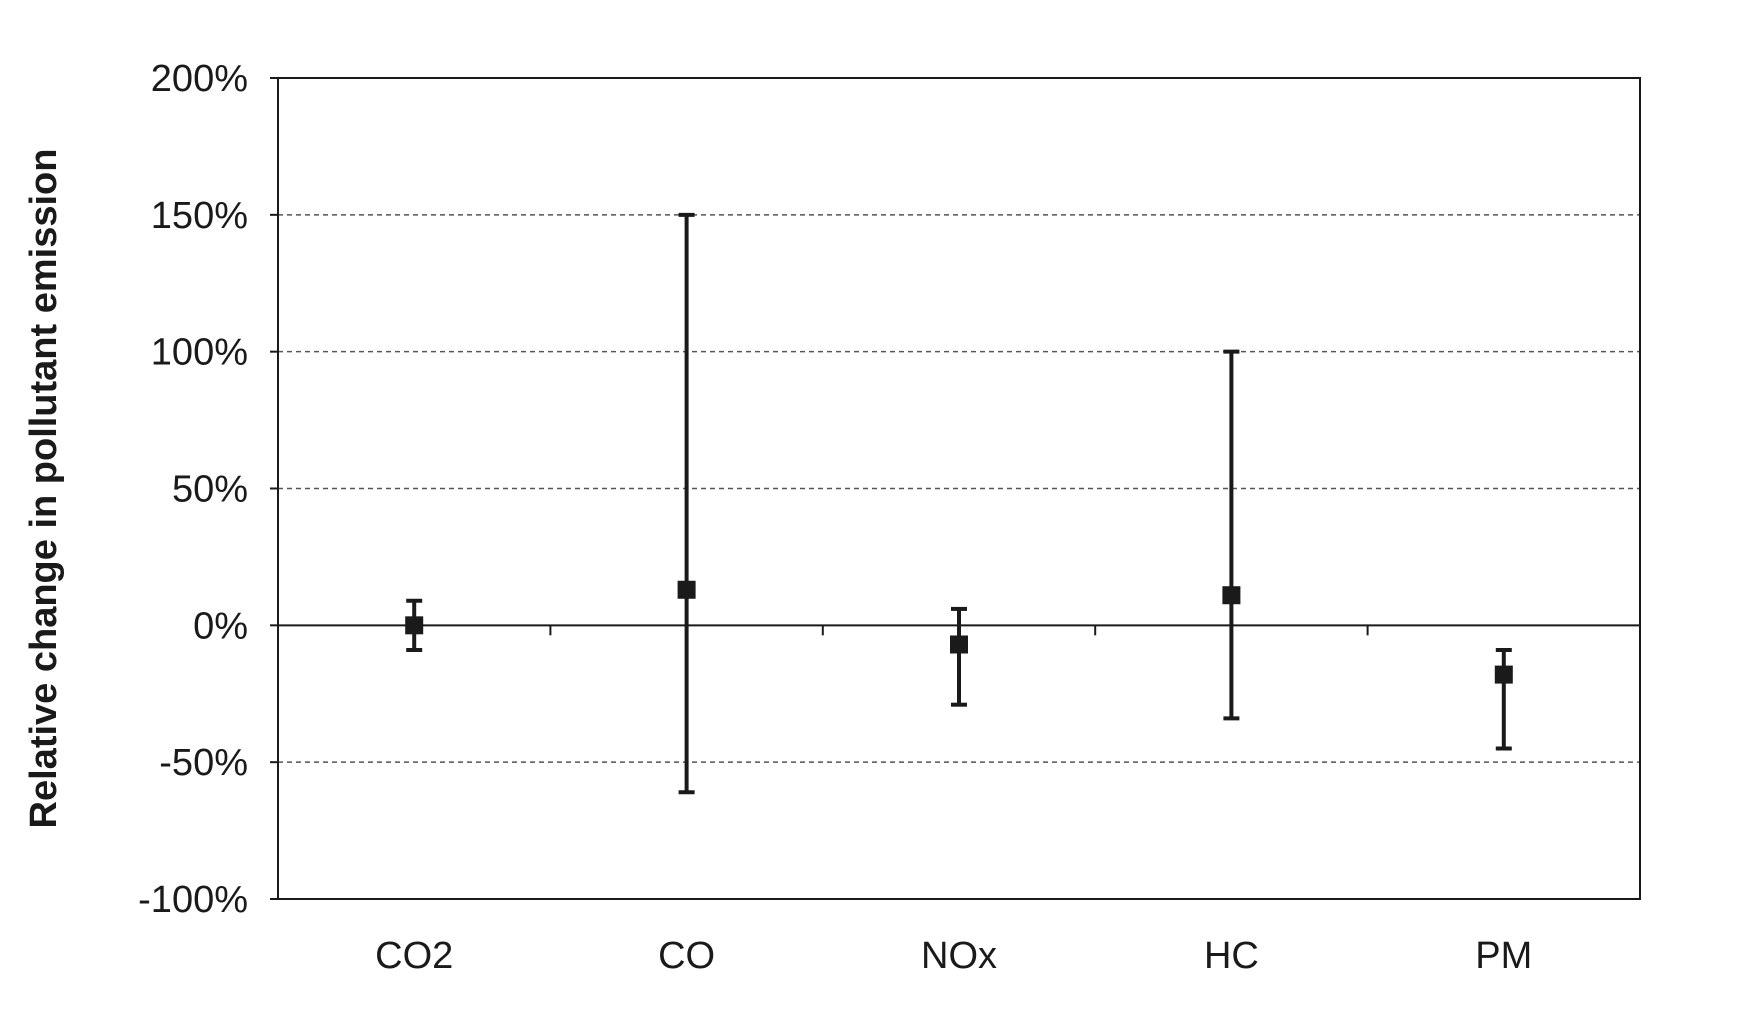  Describe the element at coordinates (414, 956) in the screenshot. I see `x-tick-label: CO2` at that location.